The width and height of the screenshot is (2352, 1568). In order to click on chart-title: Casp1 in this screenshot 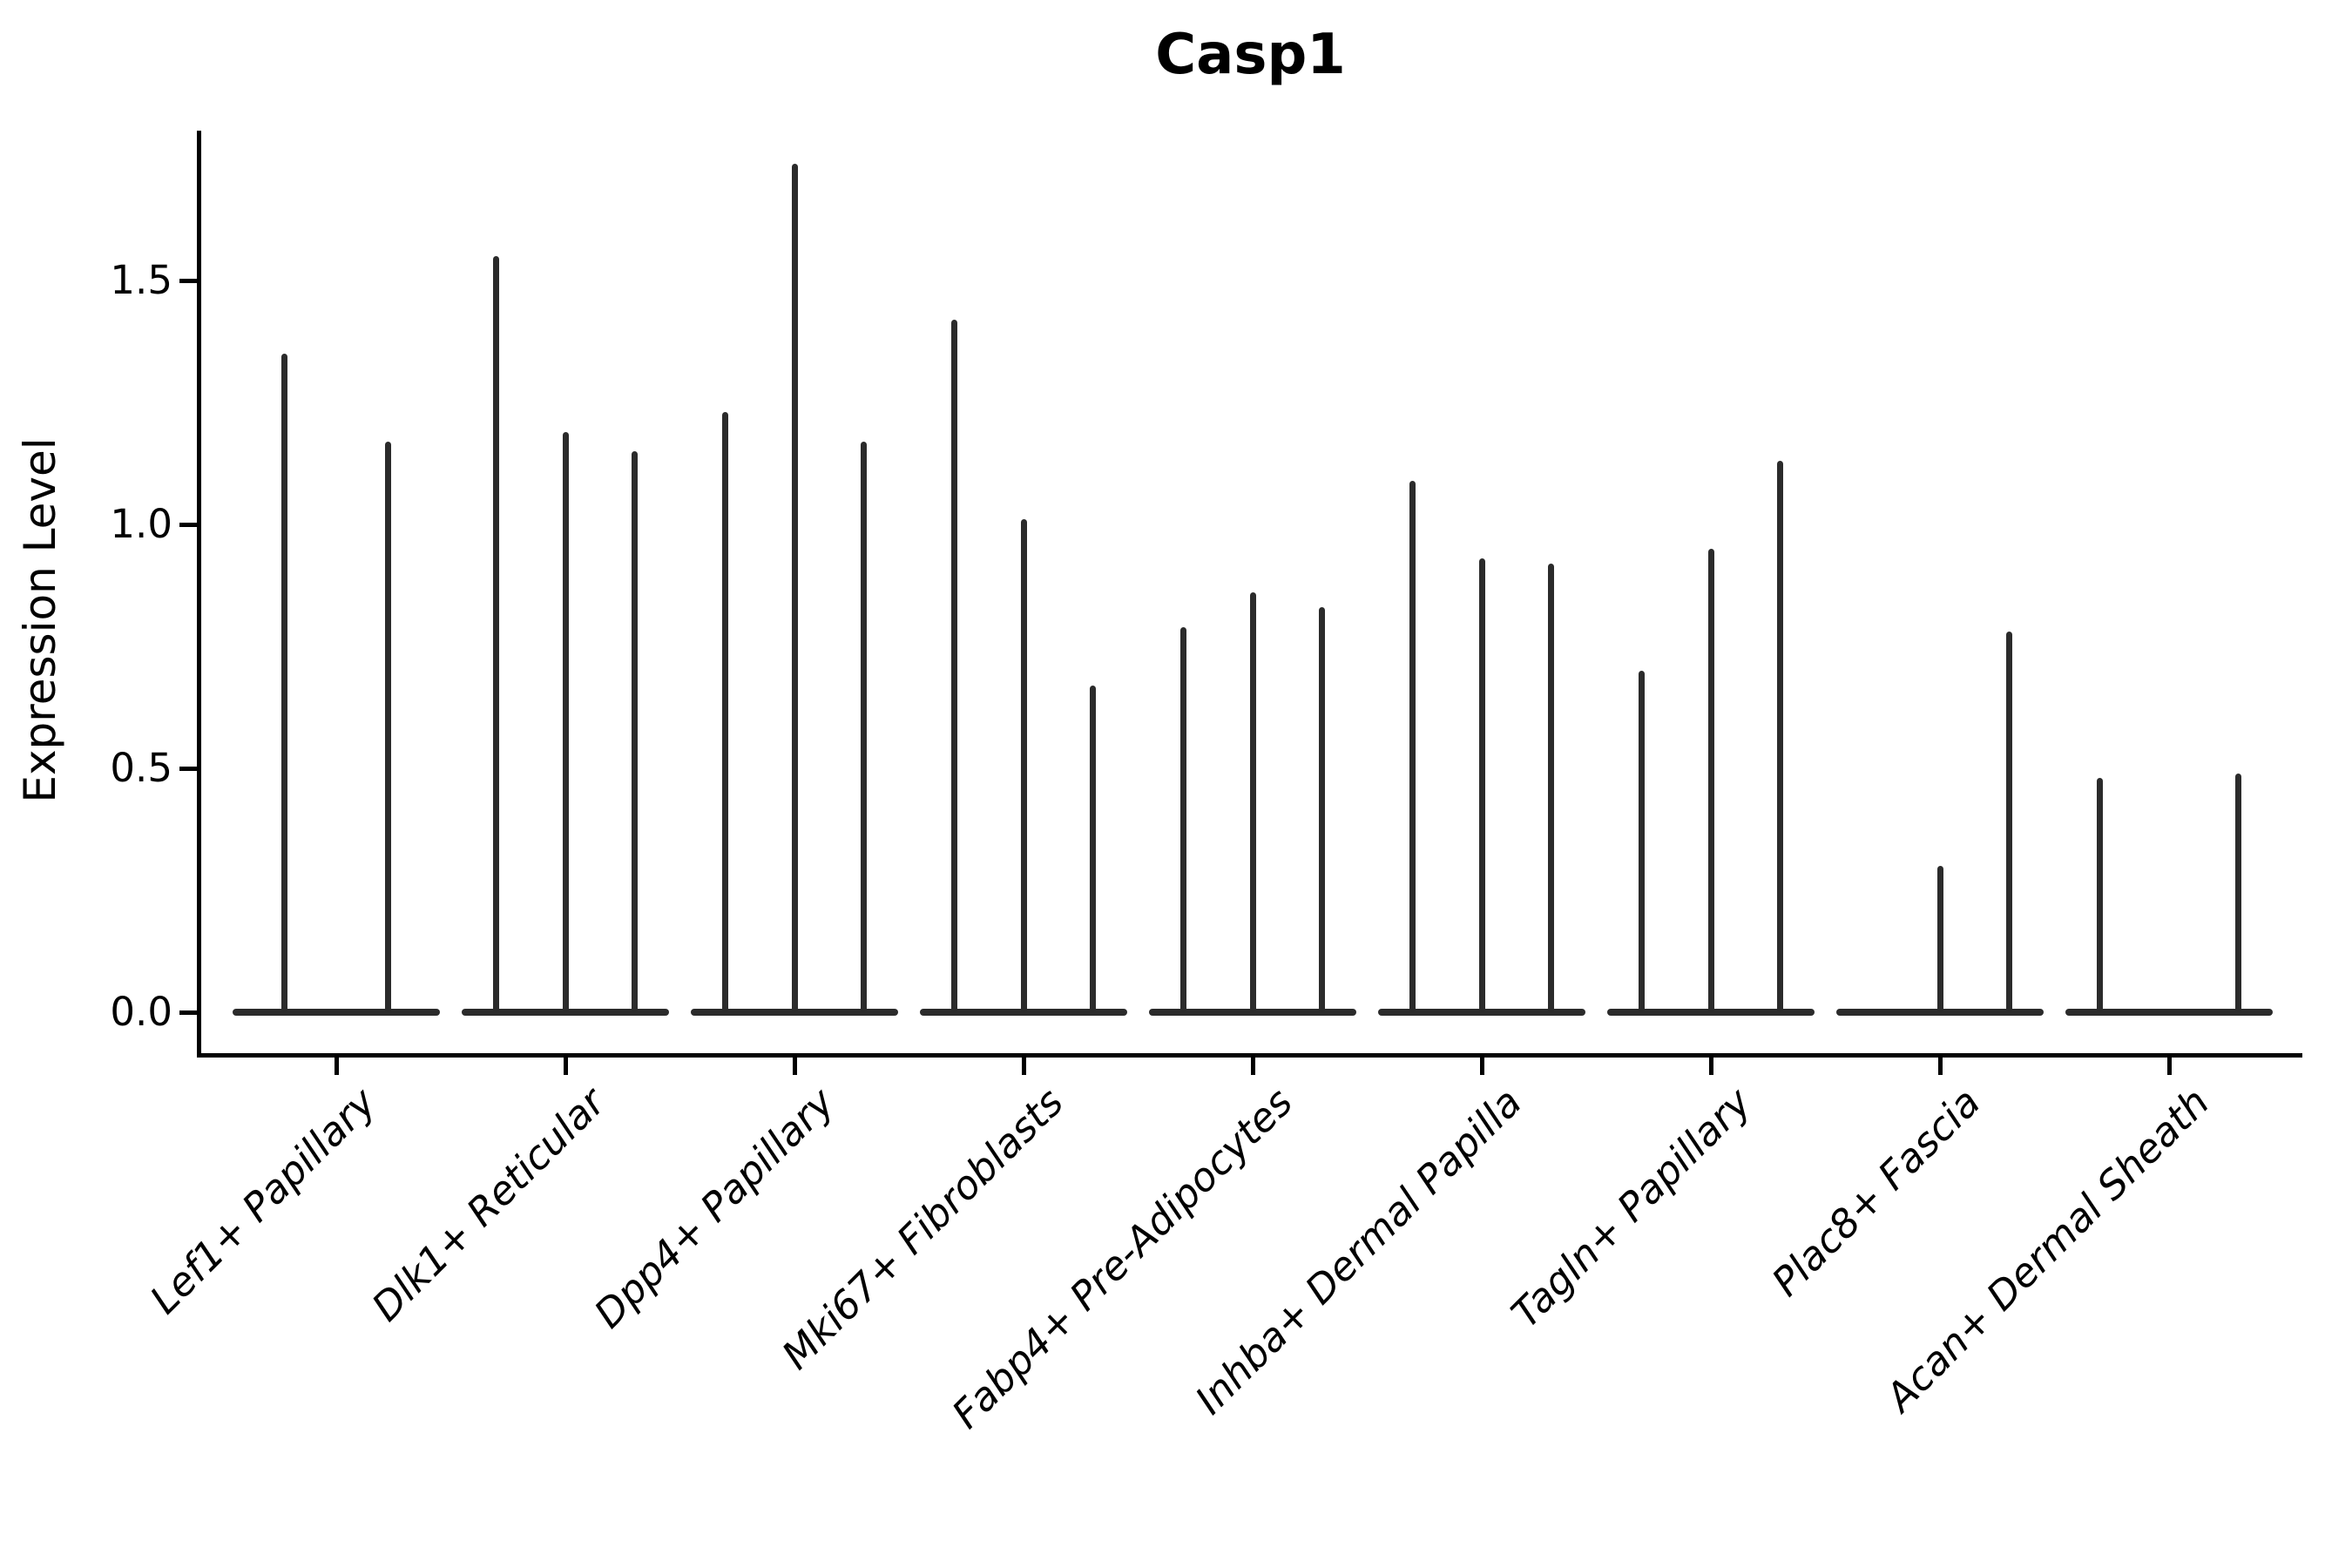, I will do `click(1250, 55)`.